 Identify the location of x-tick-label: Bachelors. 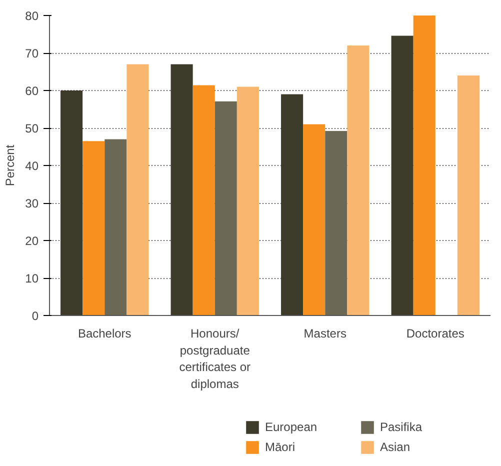
(105, 333).